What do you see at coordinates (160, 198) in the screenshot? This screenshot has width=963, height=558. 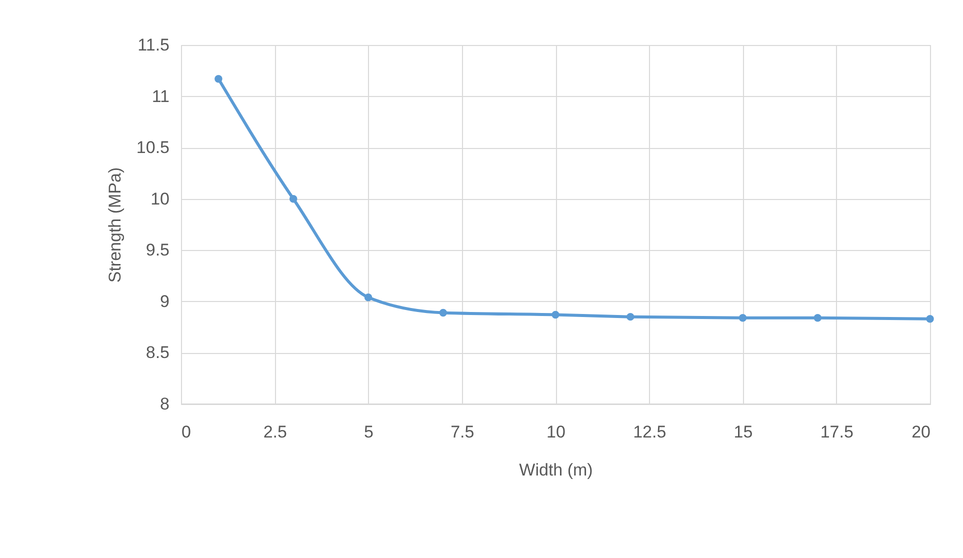 I see `y-tick-label: 10` at bounding box center [160, 198].